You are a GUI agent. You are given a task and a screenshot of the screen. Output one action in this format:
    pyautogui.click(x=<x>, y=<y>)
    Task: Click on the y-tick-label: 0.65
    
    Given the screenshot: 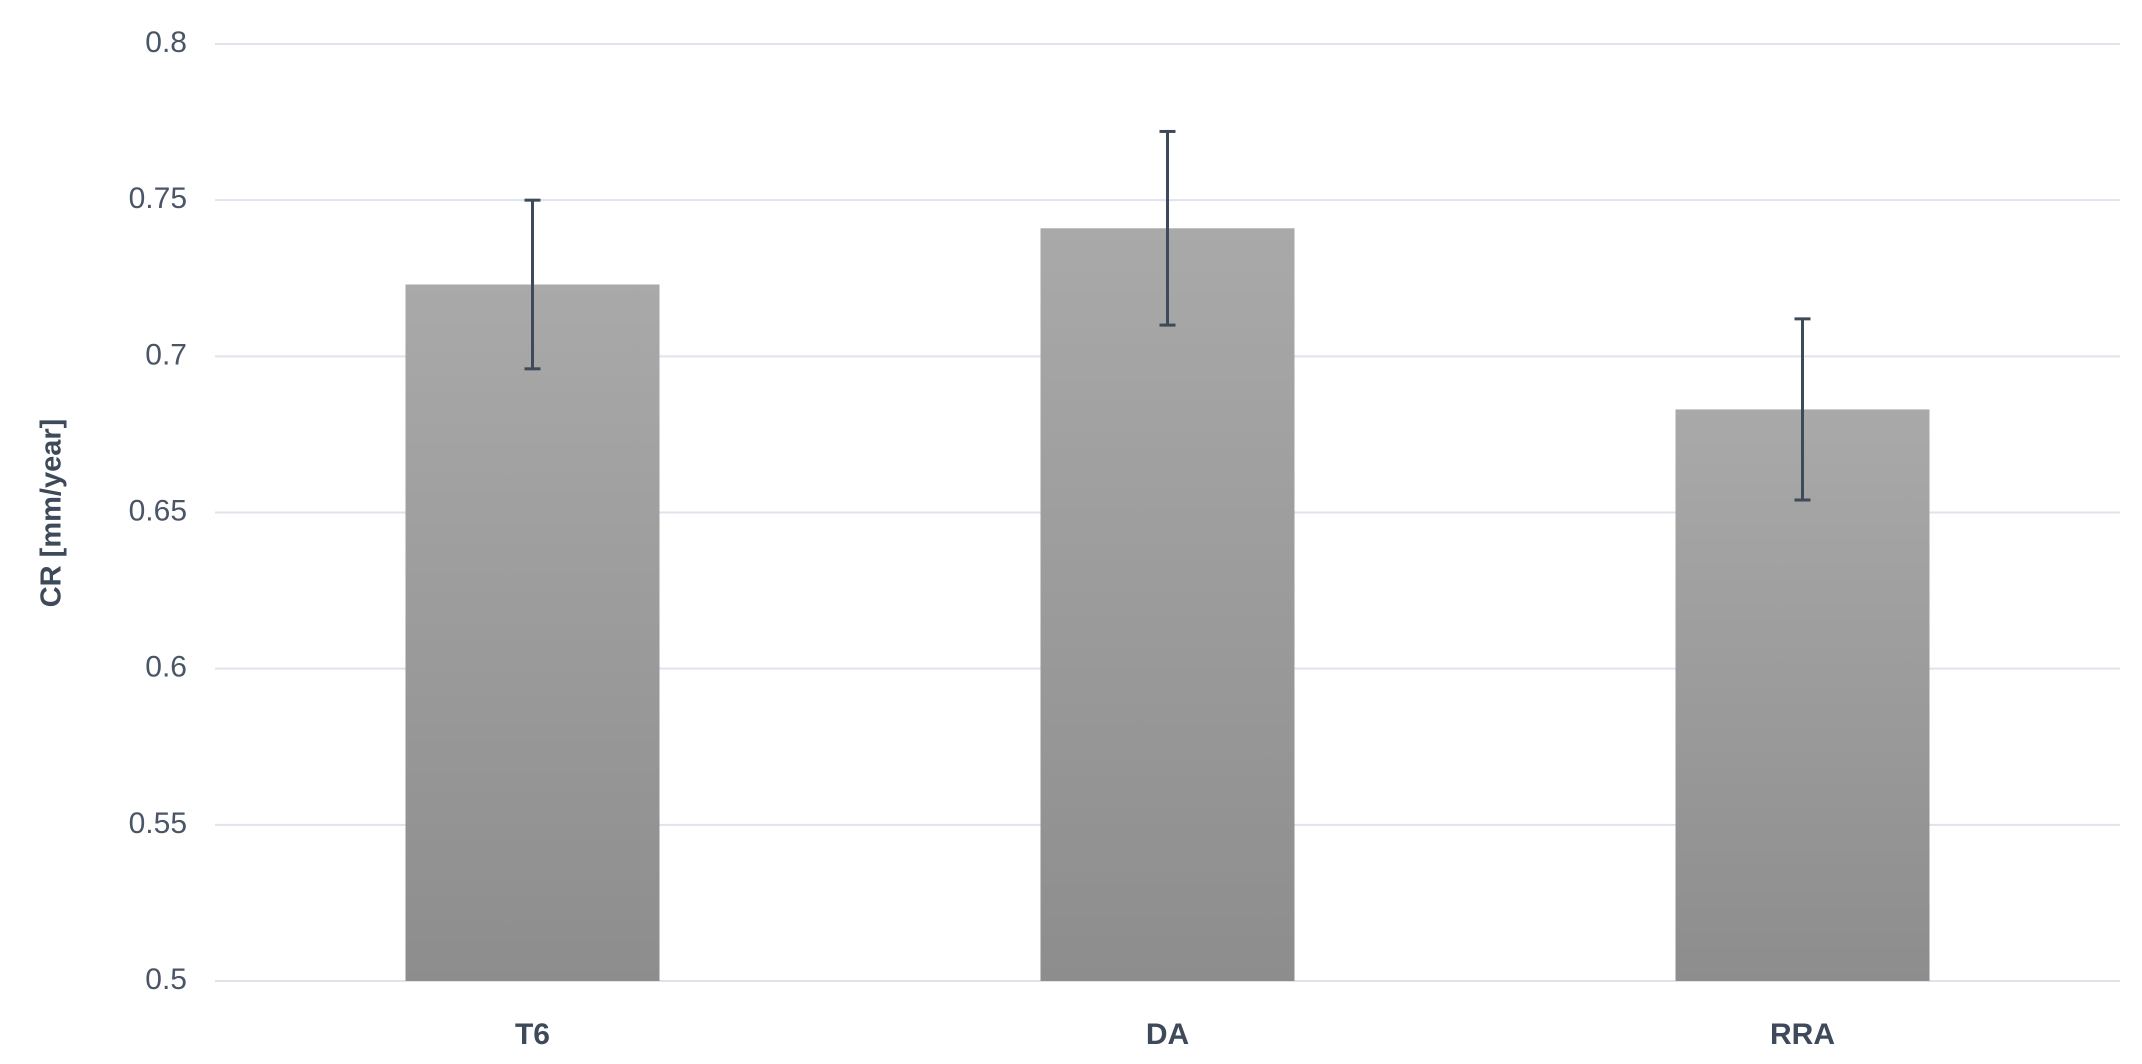 What is the action you would take?
    pyautogui.click(x=158, y=510)
    